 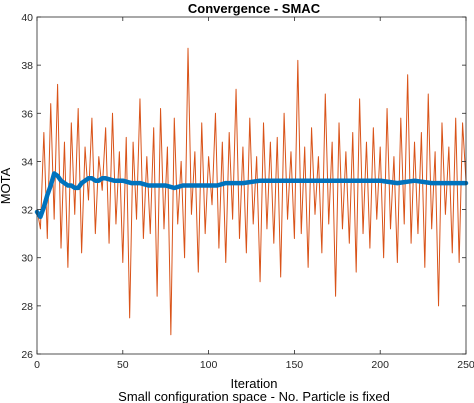 I want to click on y-tick-label: 30, so click(x=27, y=259).